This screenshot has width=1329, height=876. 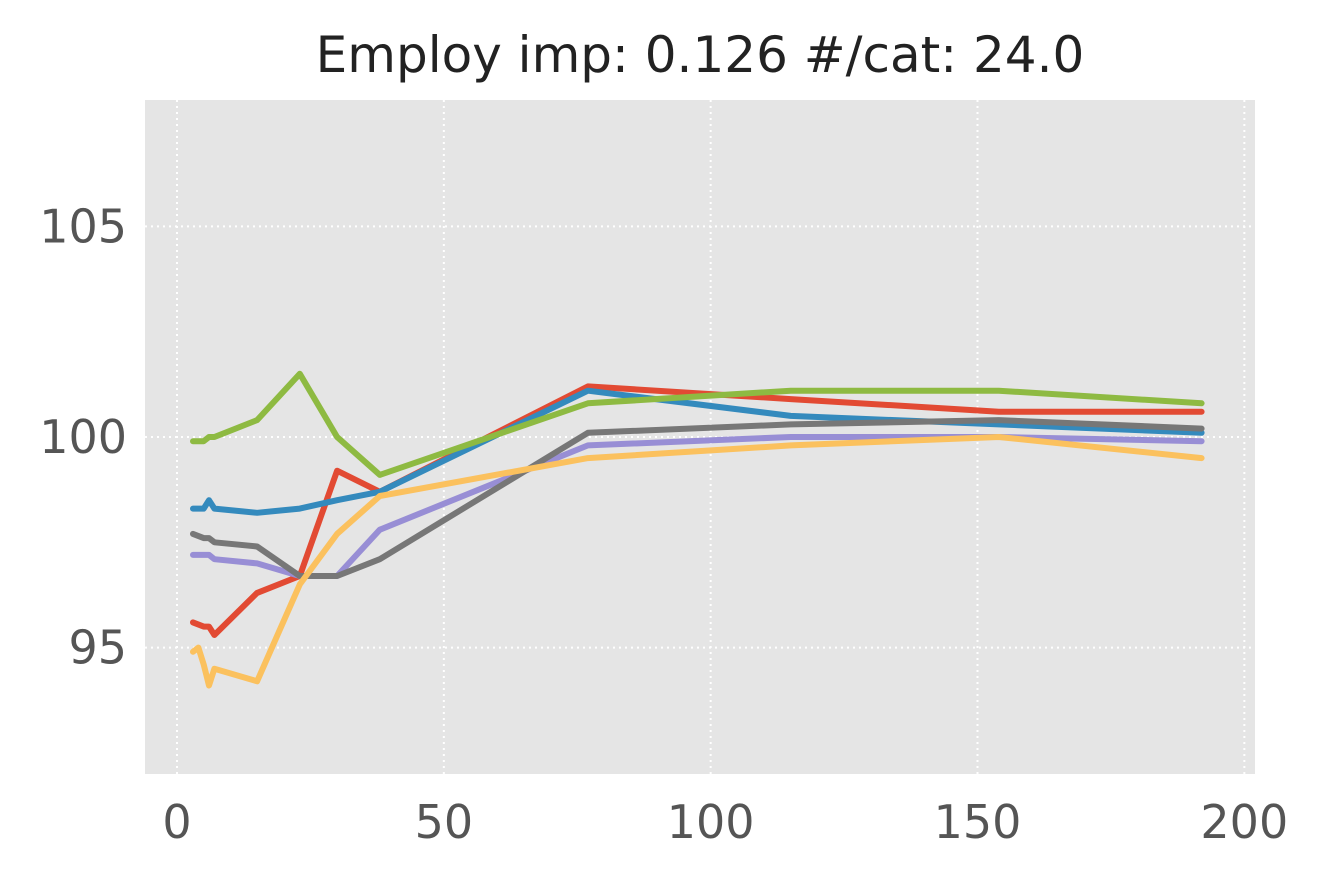 I want to click on x-tick-label: 200, so click(x=1244, y=822).